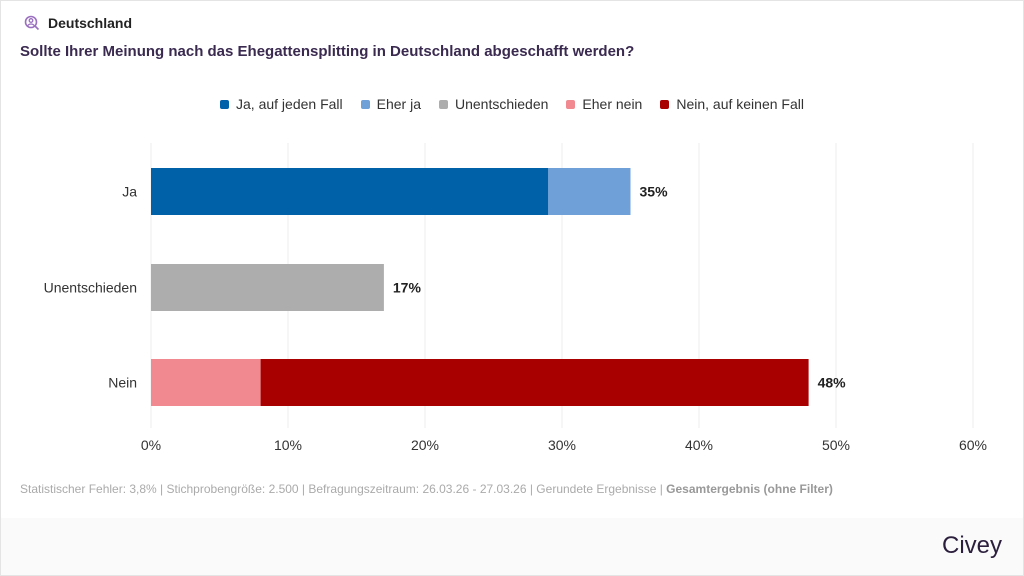 This screenshot has height=576, width=1024. I want to click on category-label: Unentschieden, so click(90, 288).